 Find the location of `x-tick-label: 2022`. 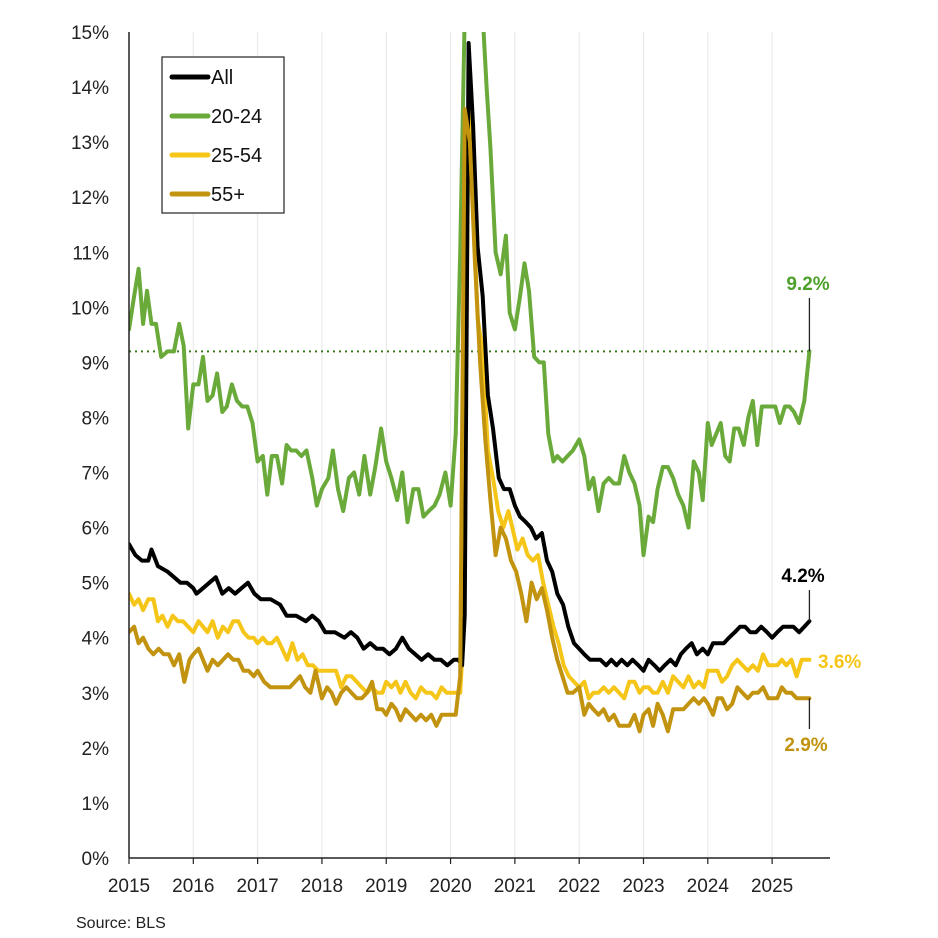

x-tick-label: 2022 is located at coordinates (579, 886).